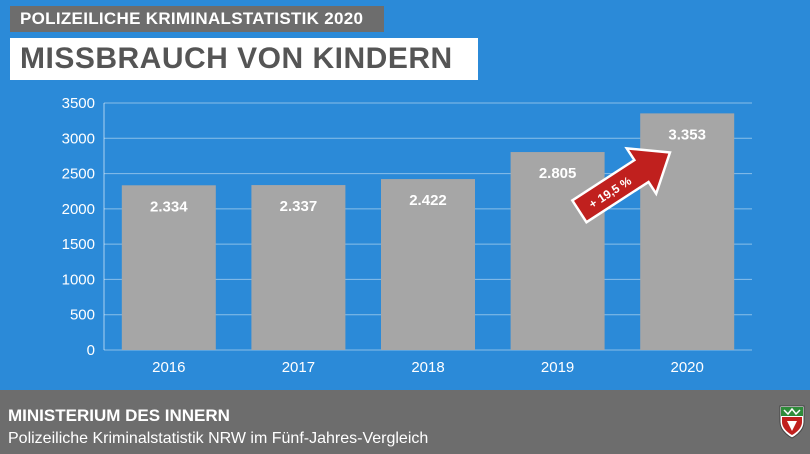 The width and height of the screenshot is (810, 454). I want to click on x-tick-label: 2020, so click(687, 367).